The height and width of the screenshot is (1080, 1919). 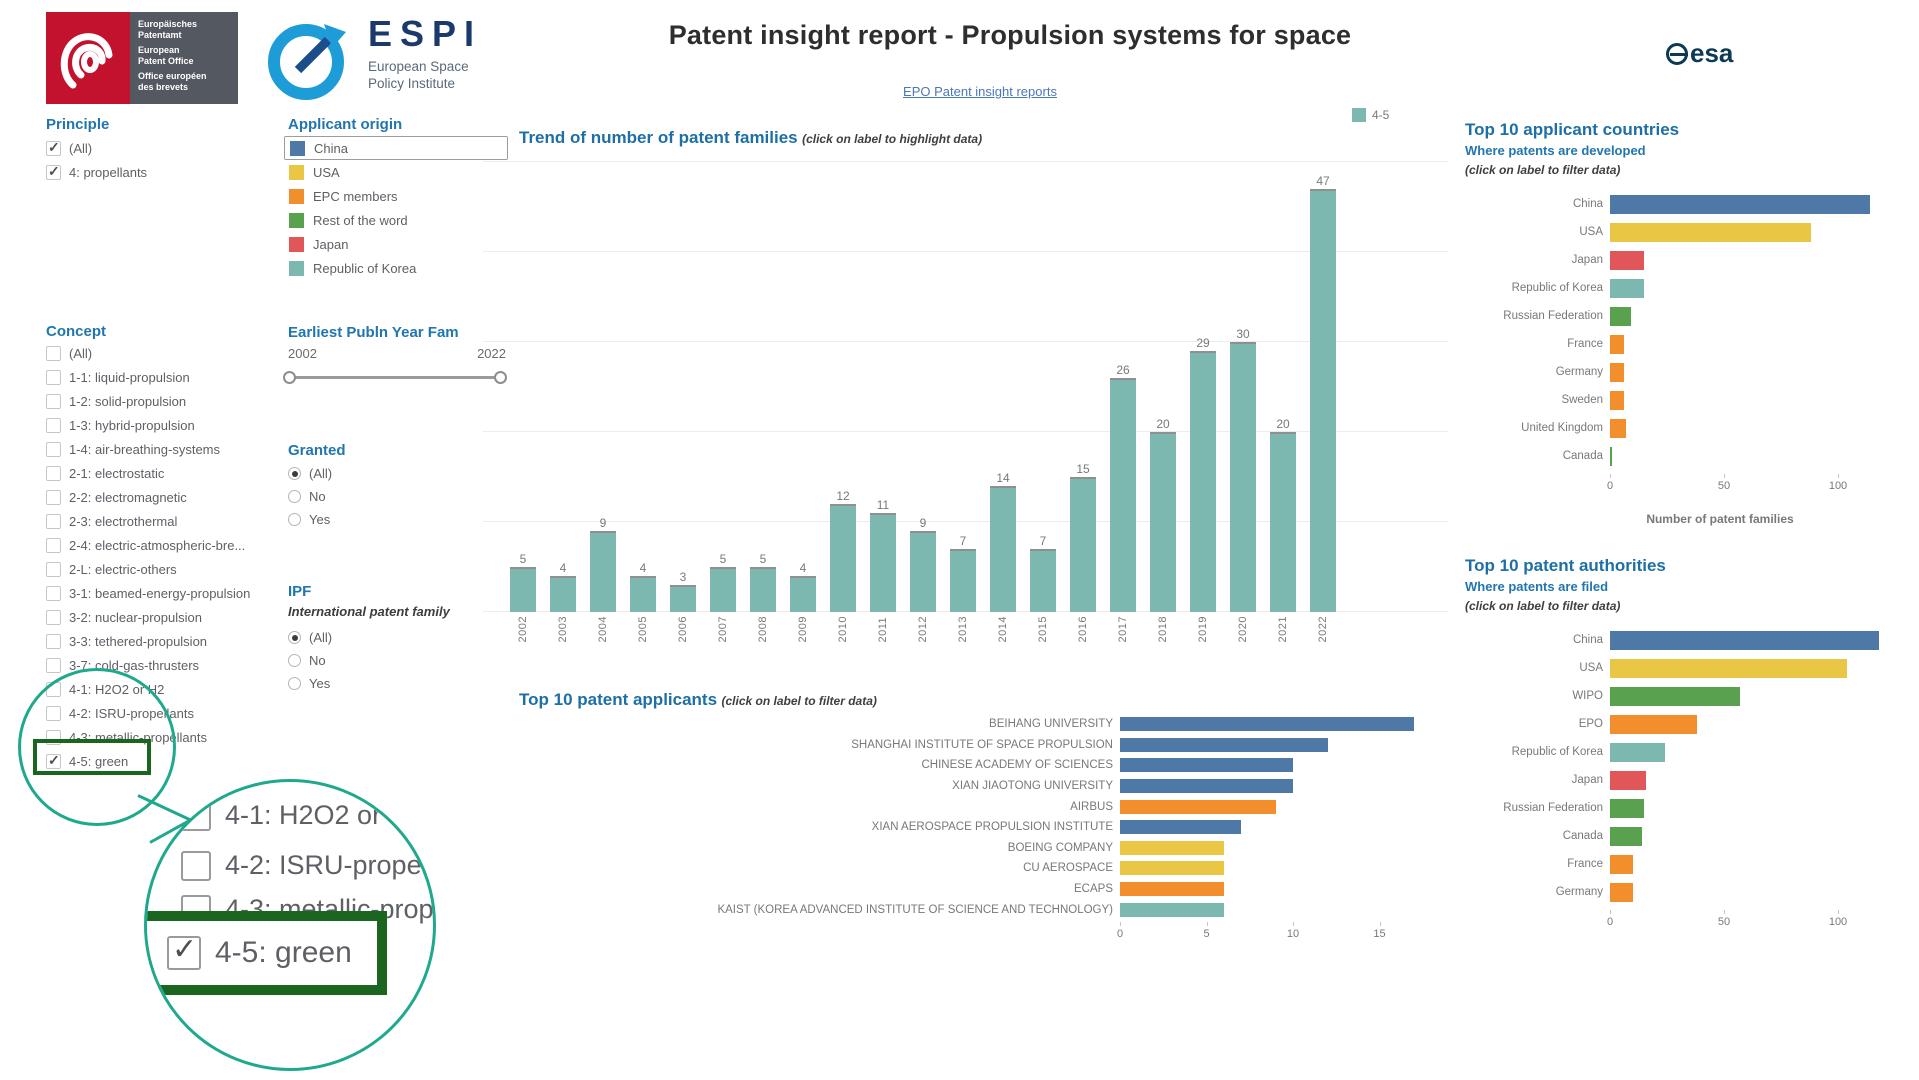 I want to click on year-axis-label: 2010, so click(x=843, y=629).